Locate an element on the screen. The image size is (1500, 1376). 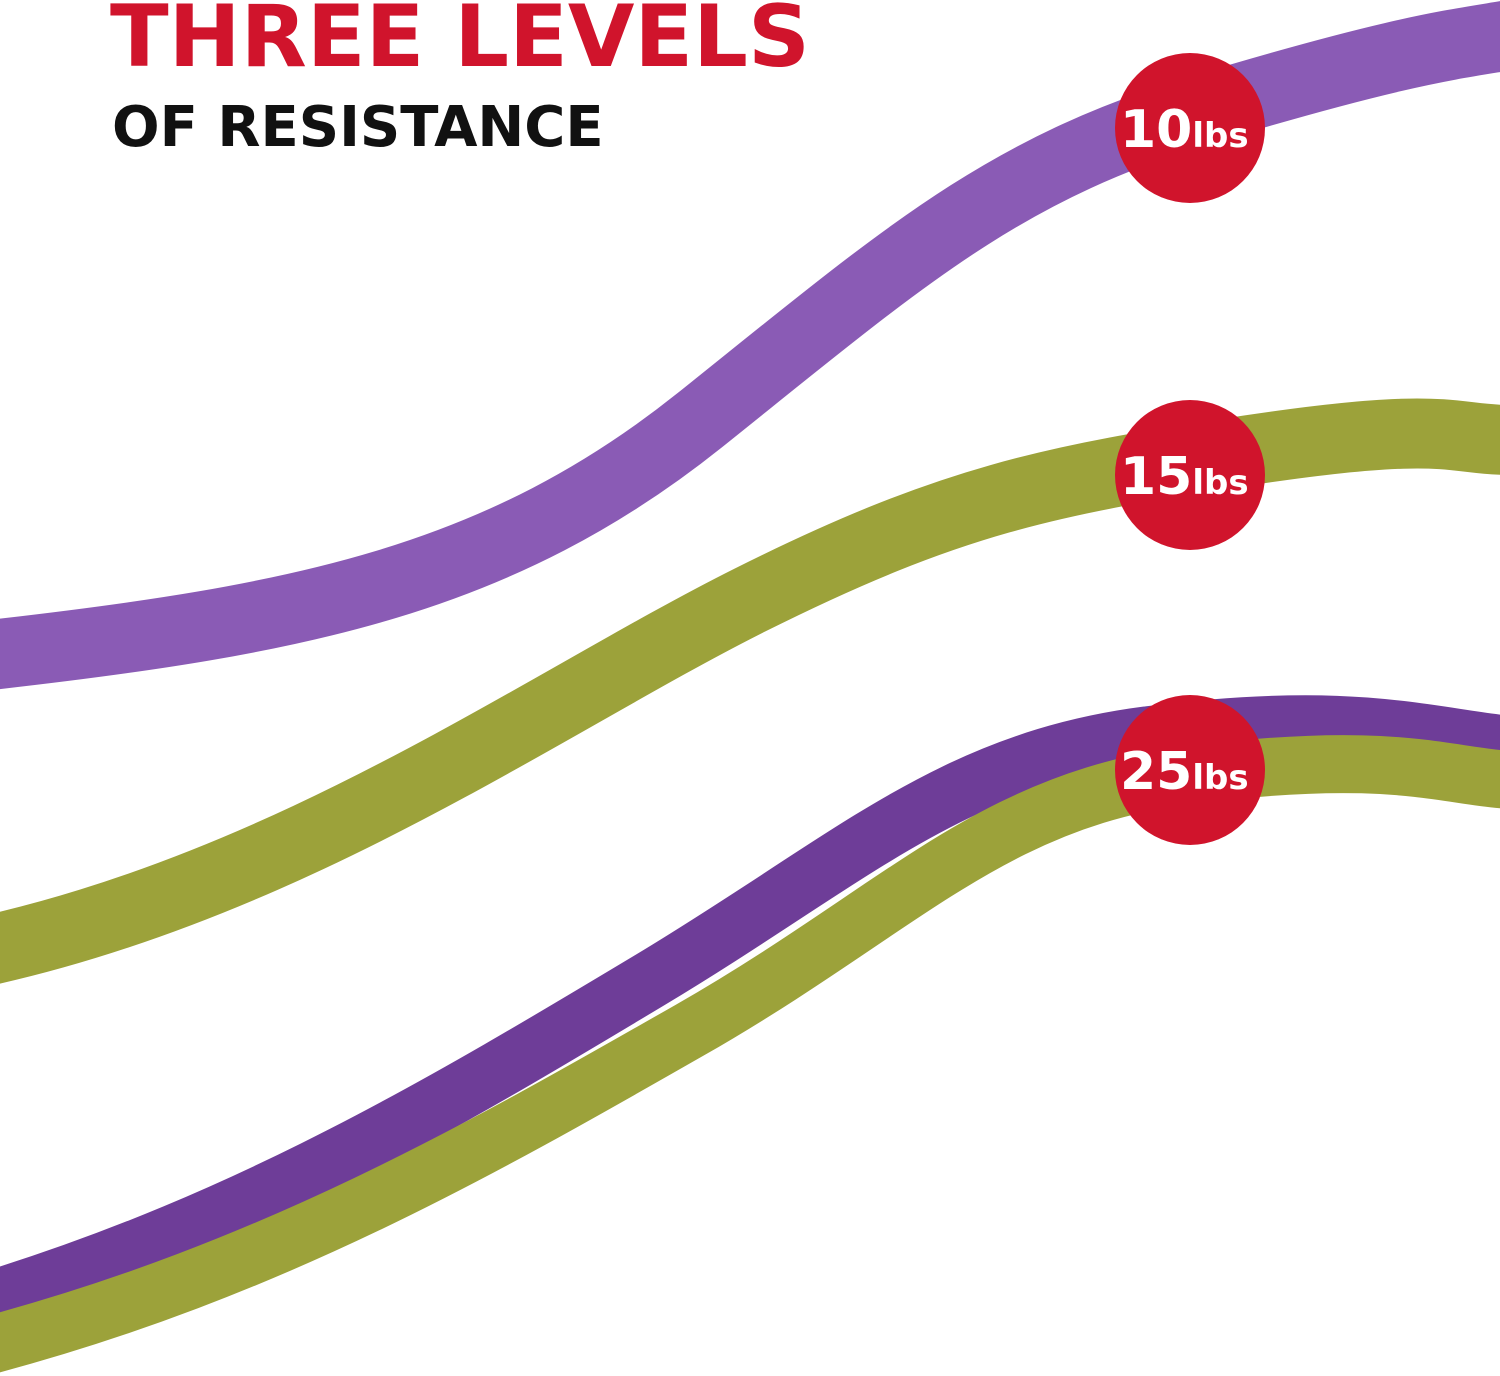
badge-text: 25lbs is located at coordinates (1184, 772).